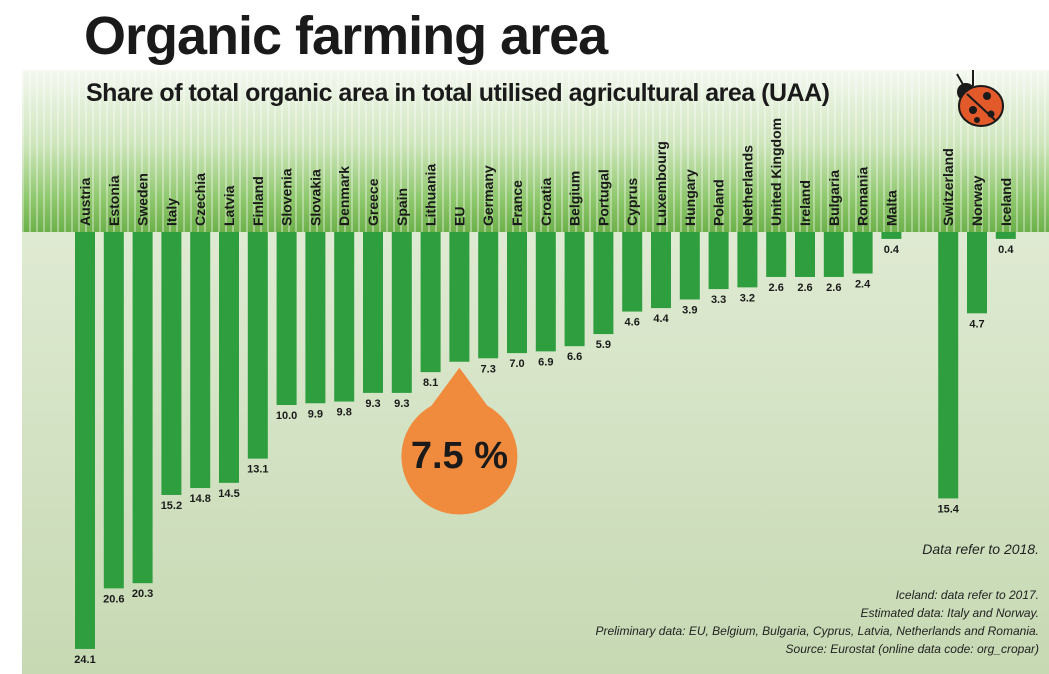 This screenshot has height=674, width=1049. Describe the element at coordinates (171, 506) in the screenshot. I see `value-label: 15.2` at that location.